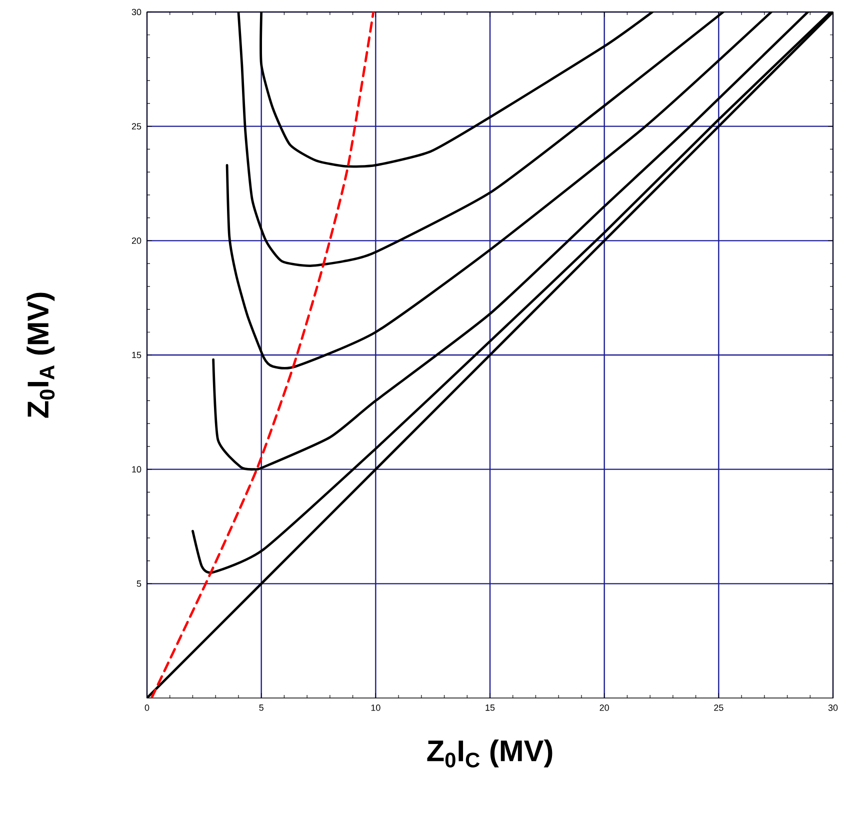  What do you see at coordinates (719, 707) in the screenshot?
I see `x-tick-label: 25` at bounding box center [719, 707].